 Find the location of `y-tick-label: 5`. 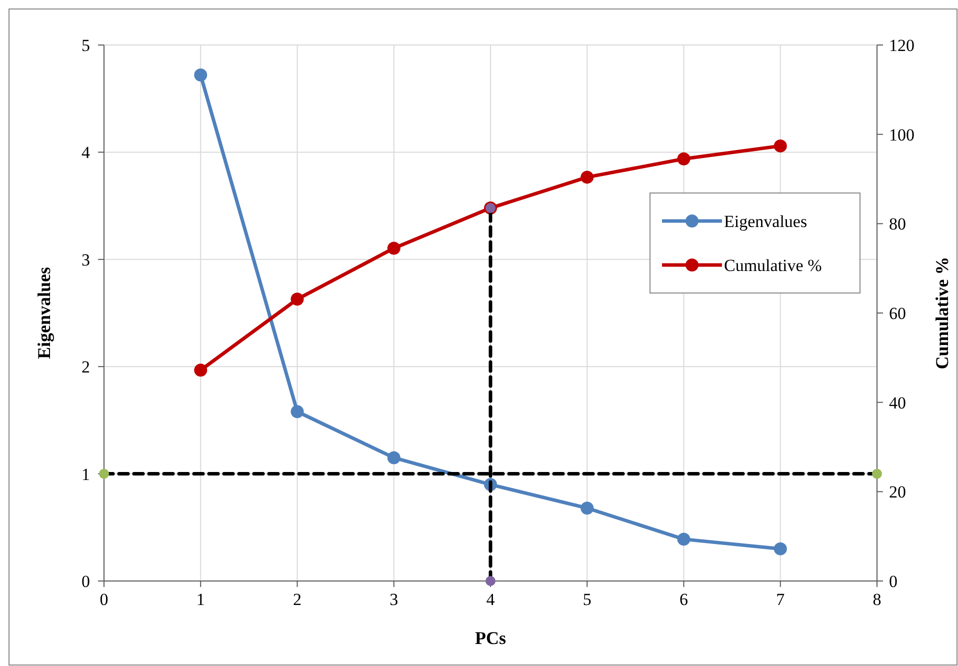

y-tick-label: 5 is located at coordinates (86, 45).